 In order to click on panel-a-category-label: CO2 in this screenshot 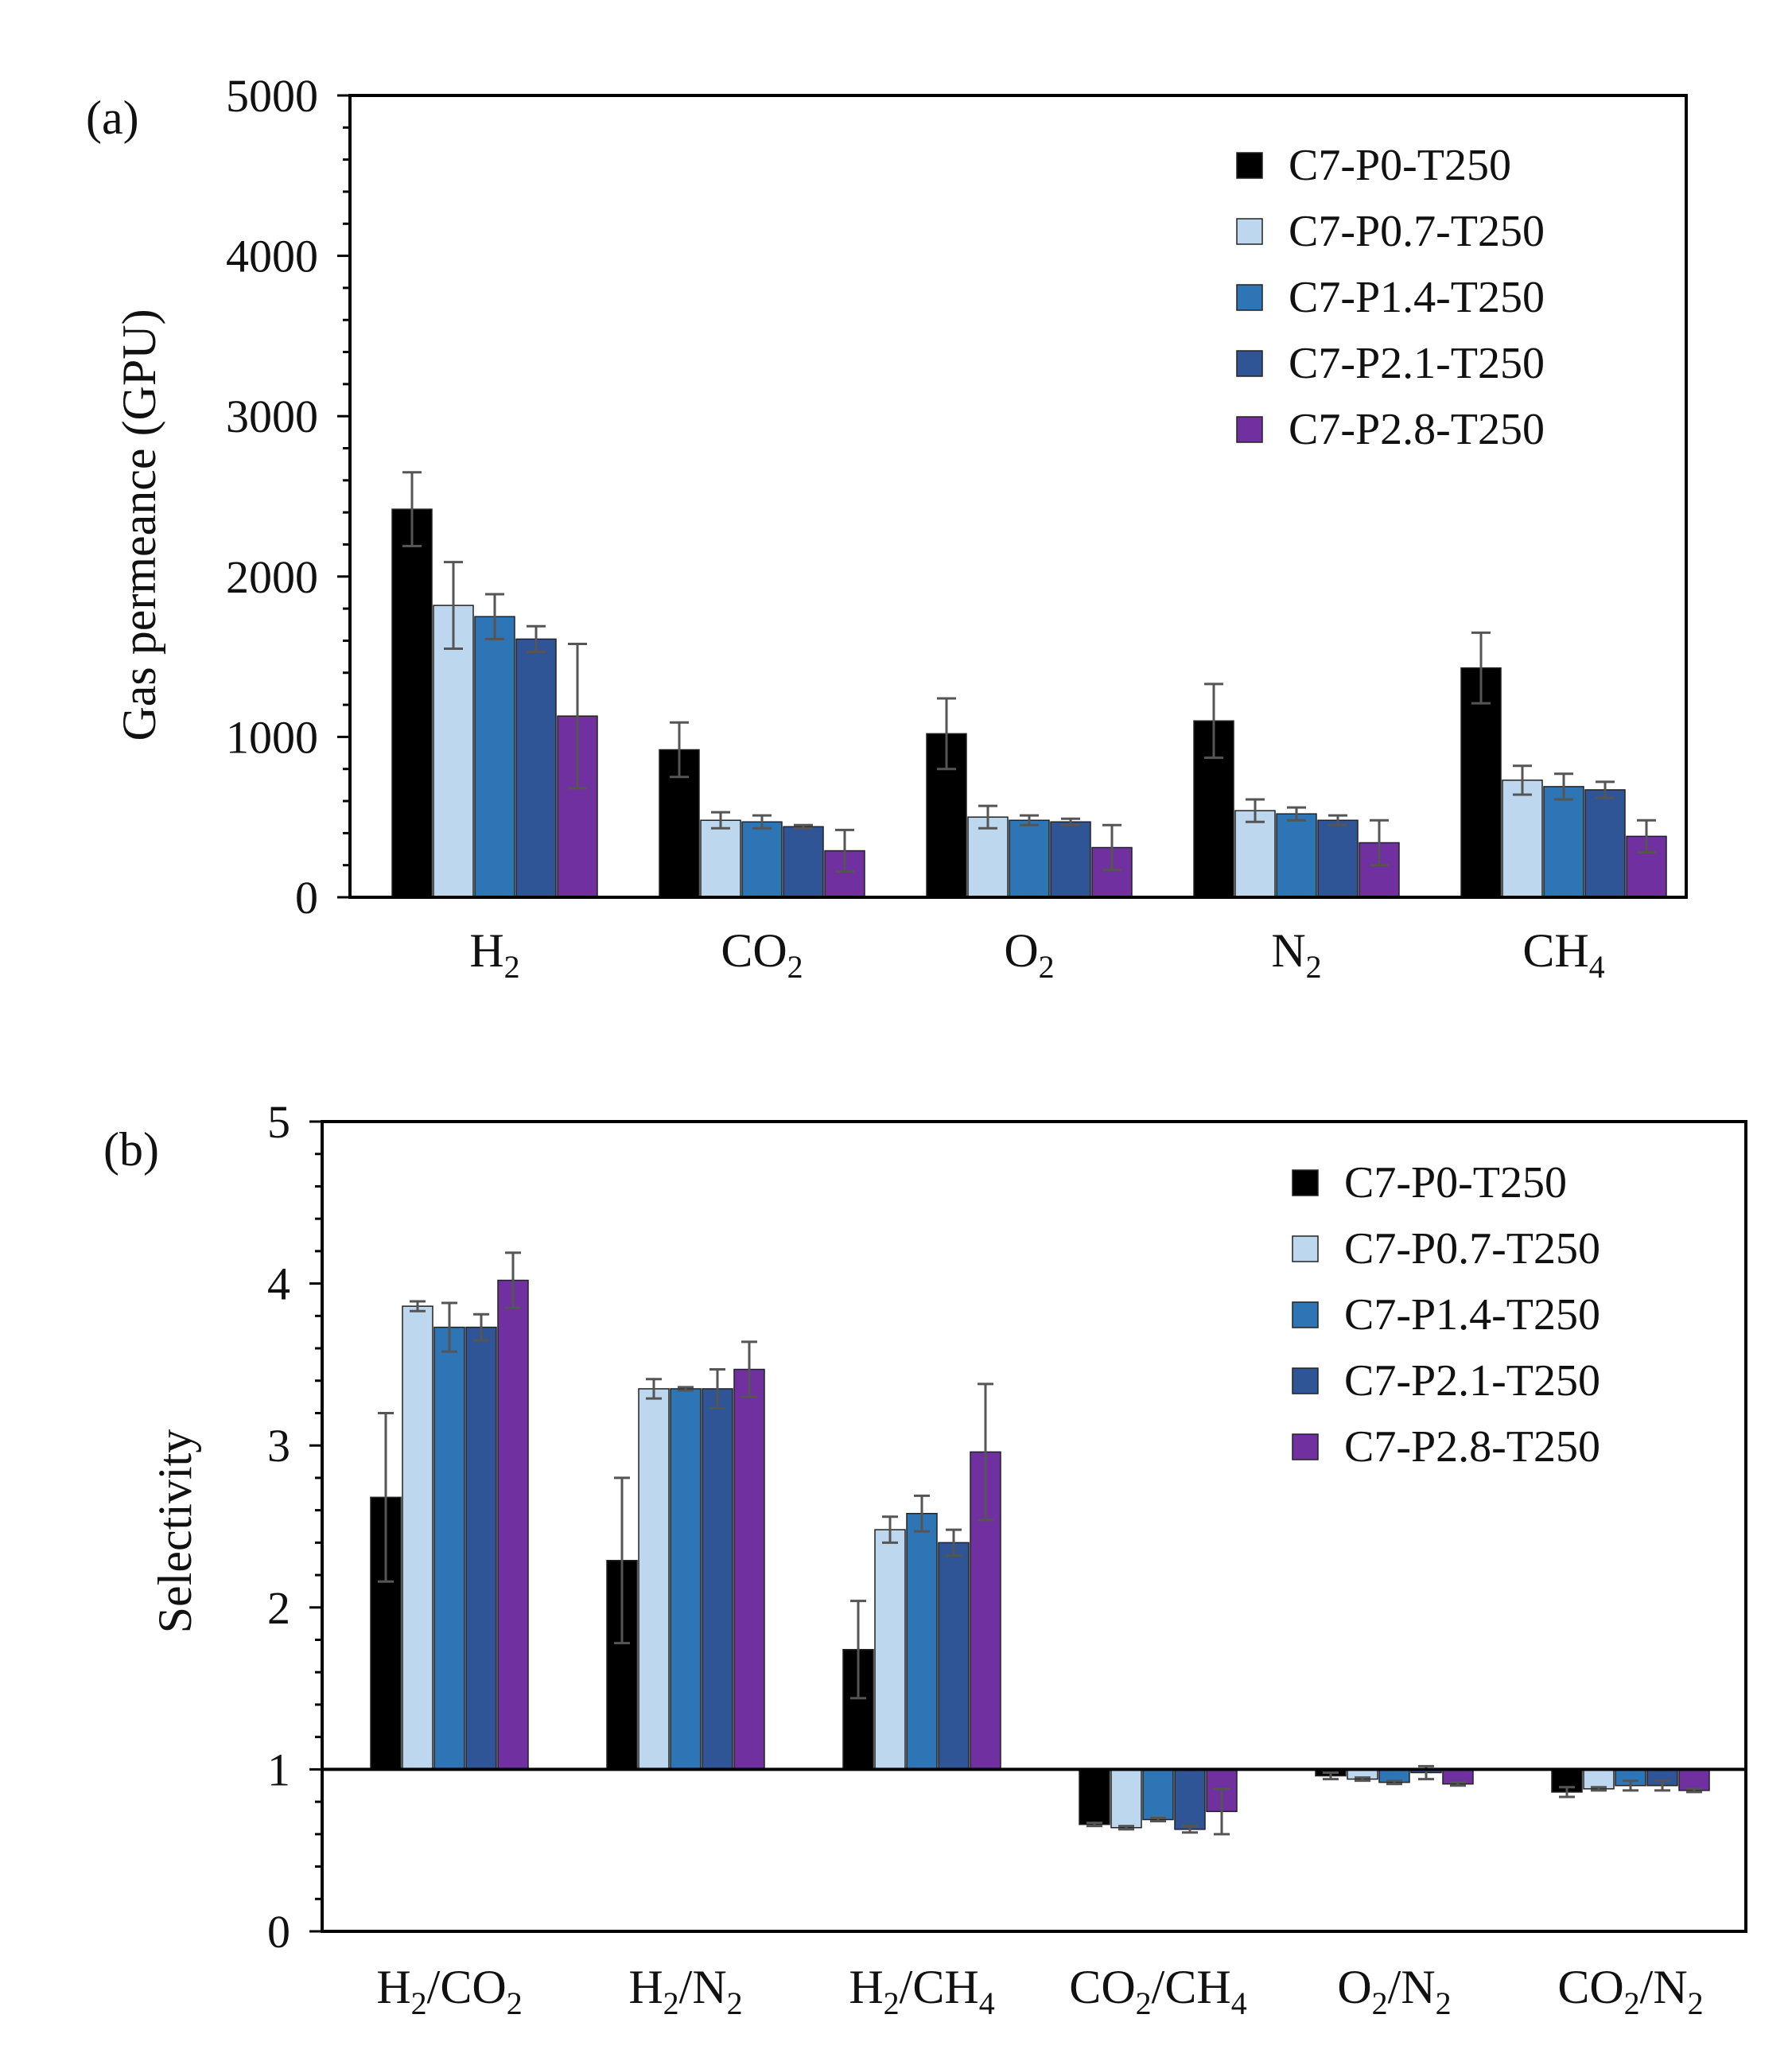, I will do `click(762, 954)`.